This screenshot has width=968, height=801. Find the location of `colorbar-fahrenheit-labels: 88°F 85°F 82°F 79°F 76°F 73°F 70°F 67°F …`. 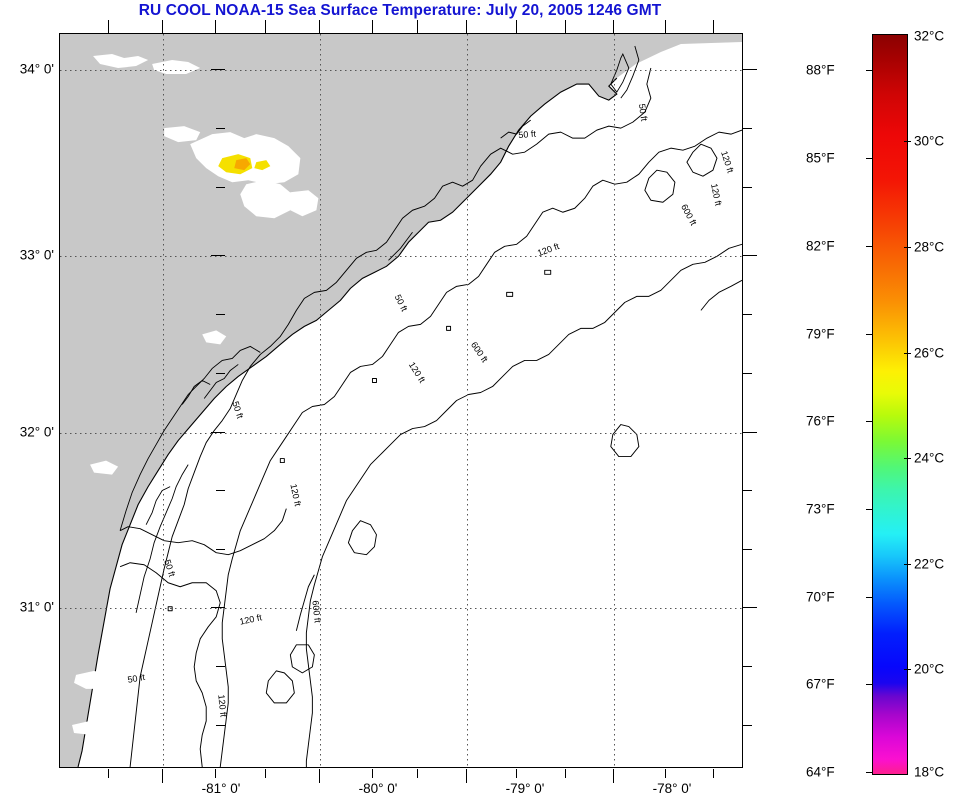

colorbar-fahrenheit-labels: 88°F 85°F 82°F 79°F 76°F 73°F 70°F 67°F … is located at coordinates (820, 421).